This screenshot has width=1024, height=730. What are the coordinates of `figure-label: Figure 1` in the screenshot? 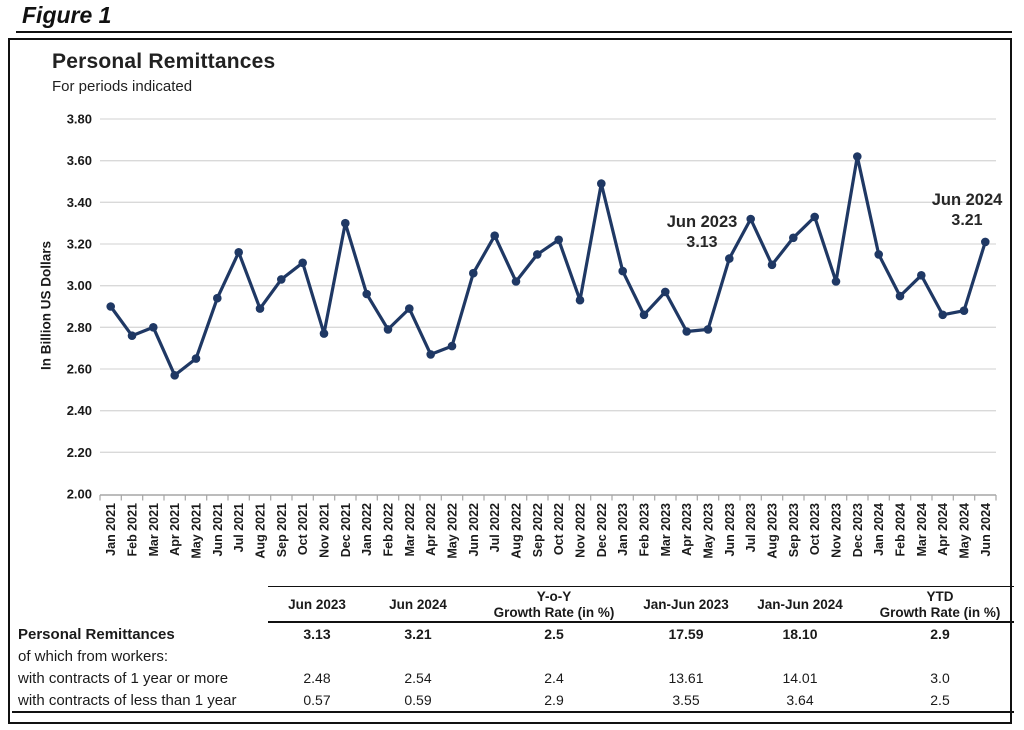 It's located at (67, 15).